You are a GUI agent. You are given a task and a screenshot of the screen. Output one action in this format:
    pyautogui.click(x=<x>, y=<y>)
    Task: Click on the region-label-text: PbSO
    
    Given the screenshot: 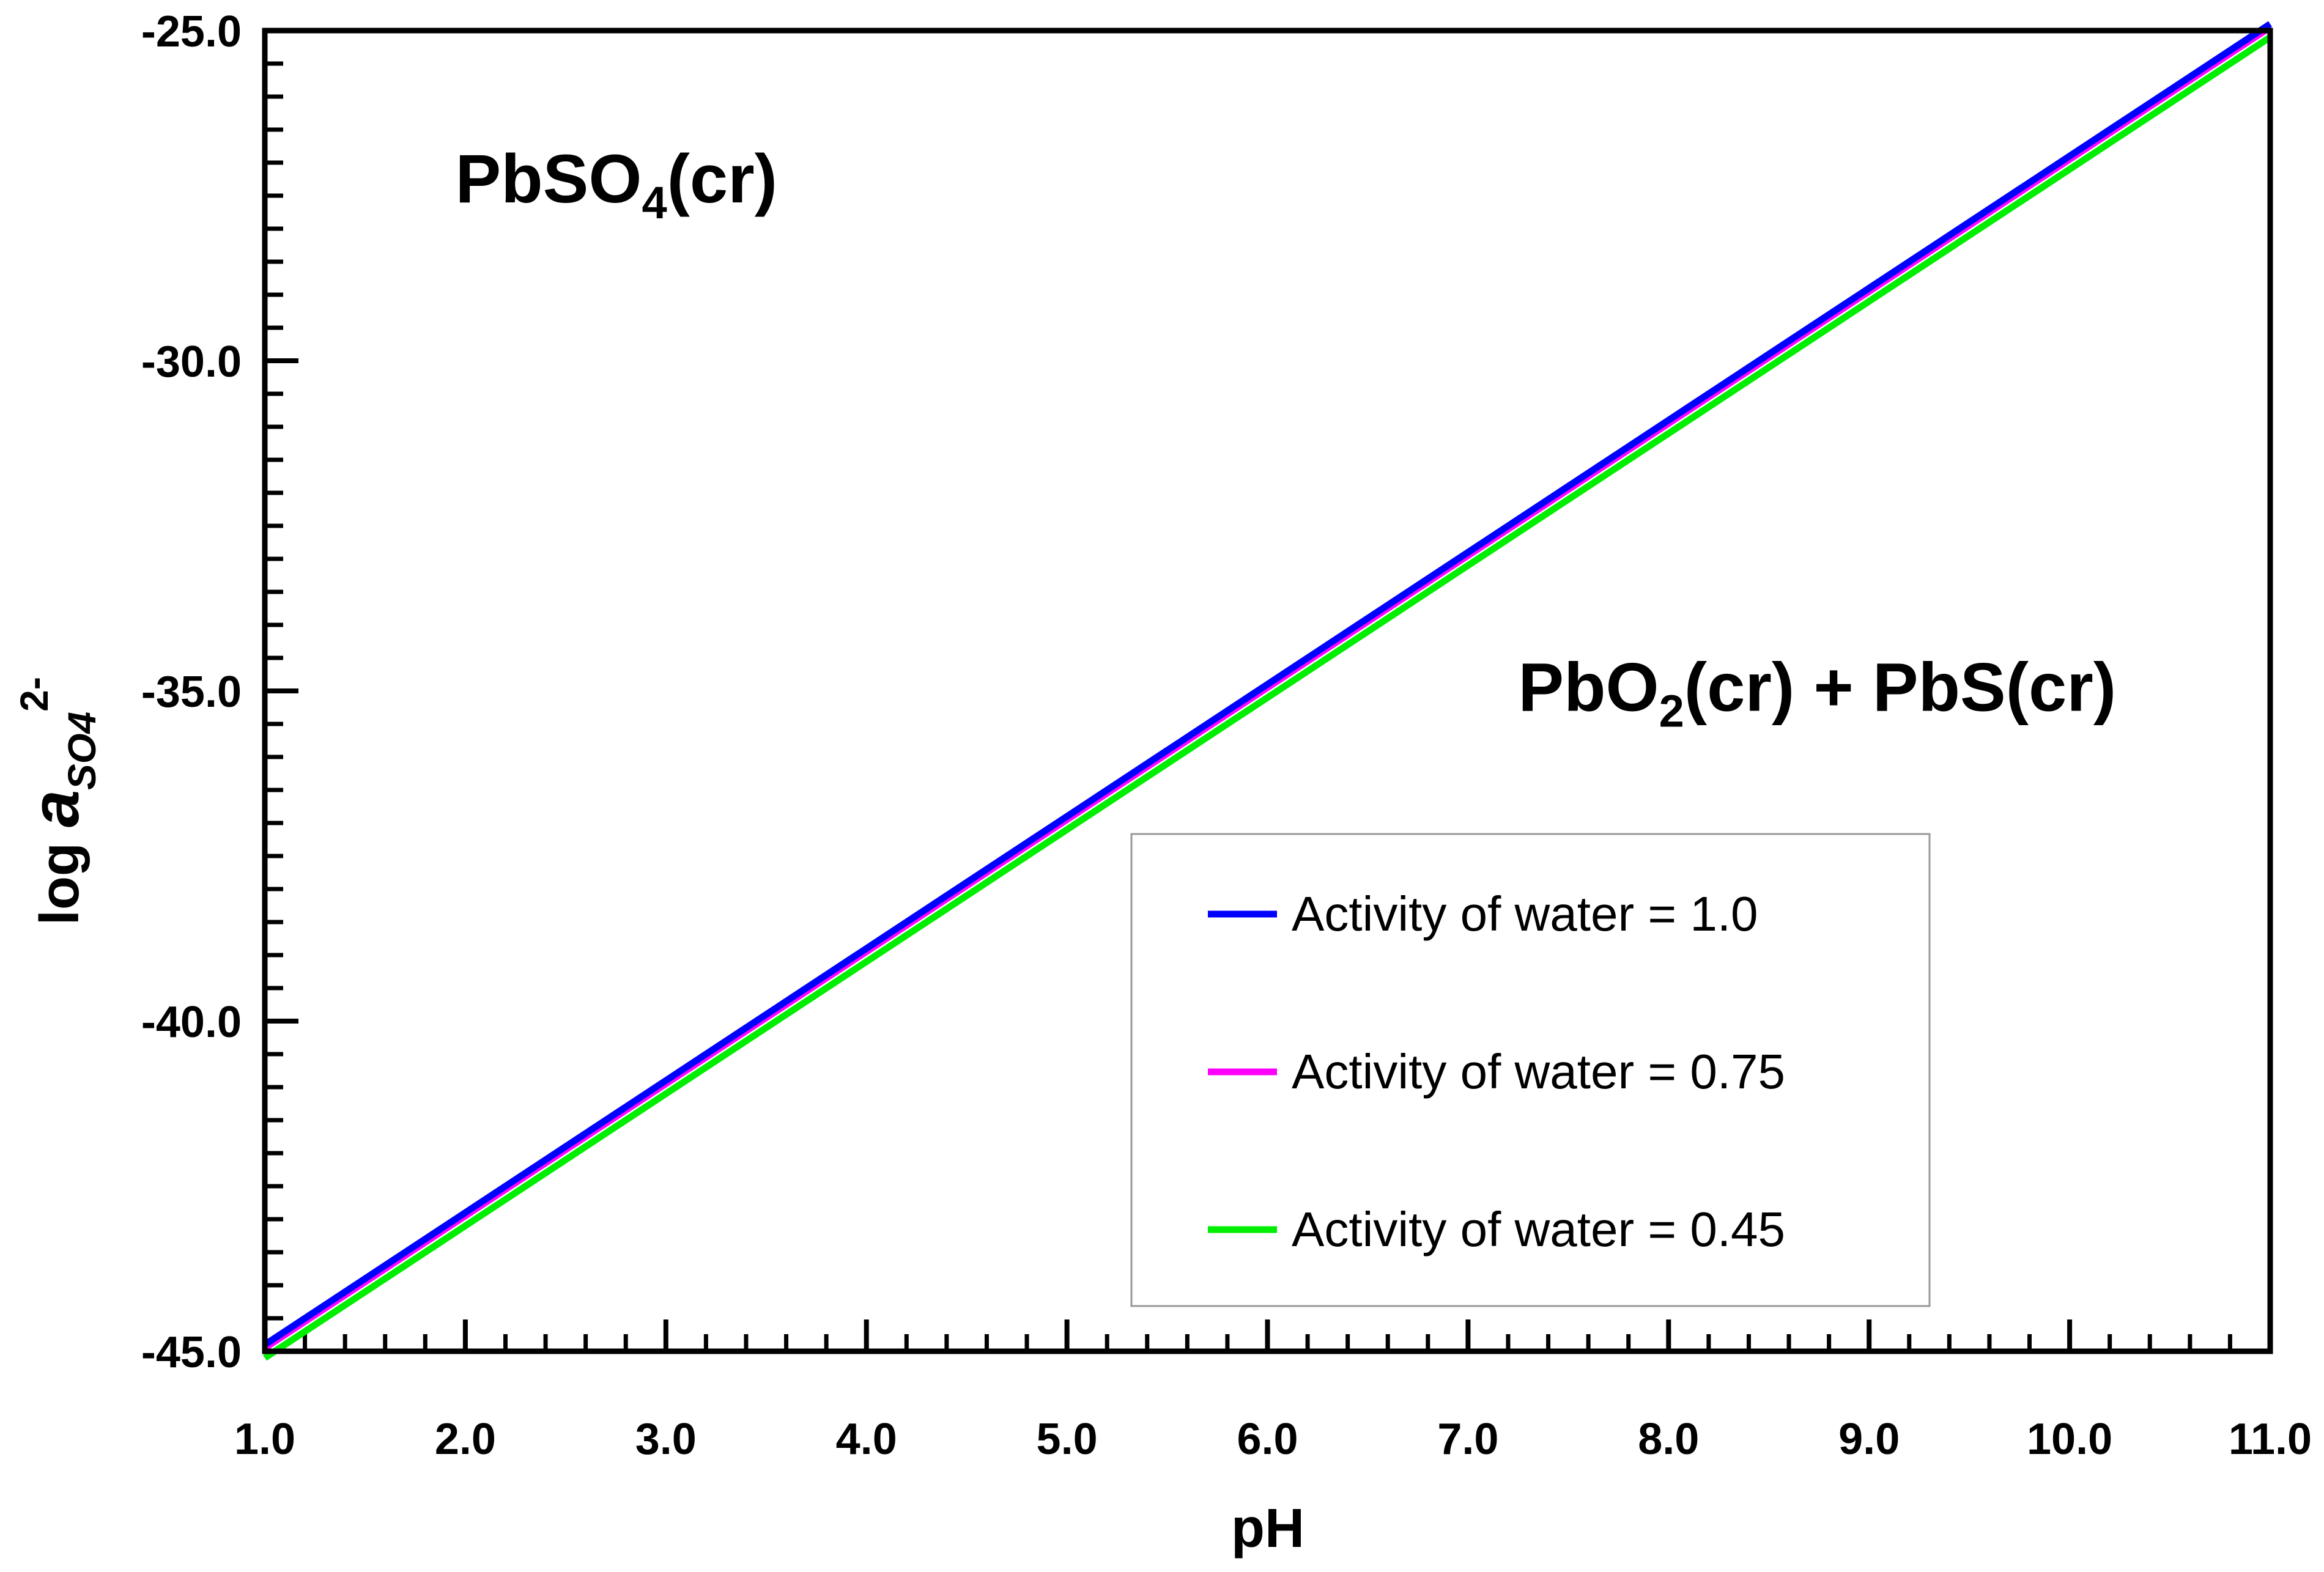 What is the action you would take?
    pyautogui.click(x=549, y=179)
    